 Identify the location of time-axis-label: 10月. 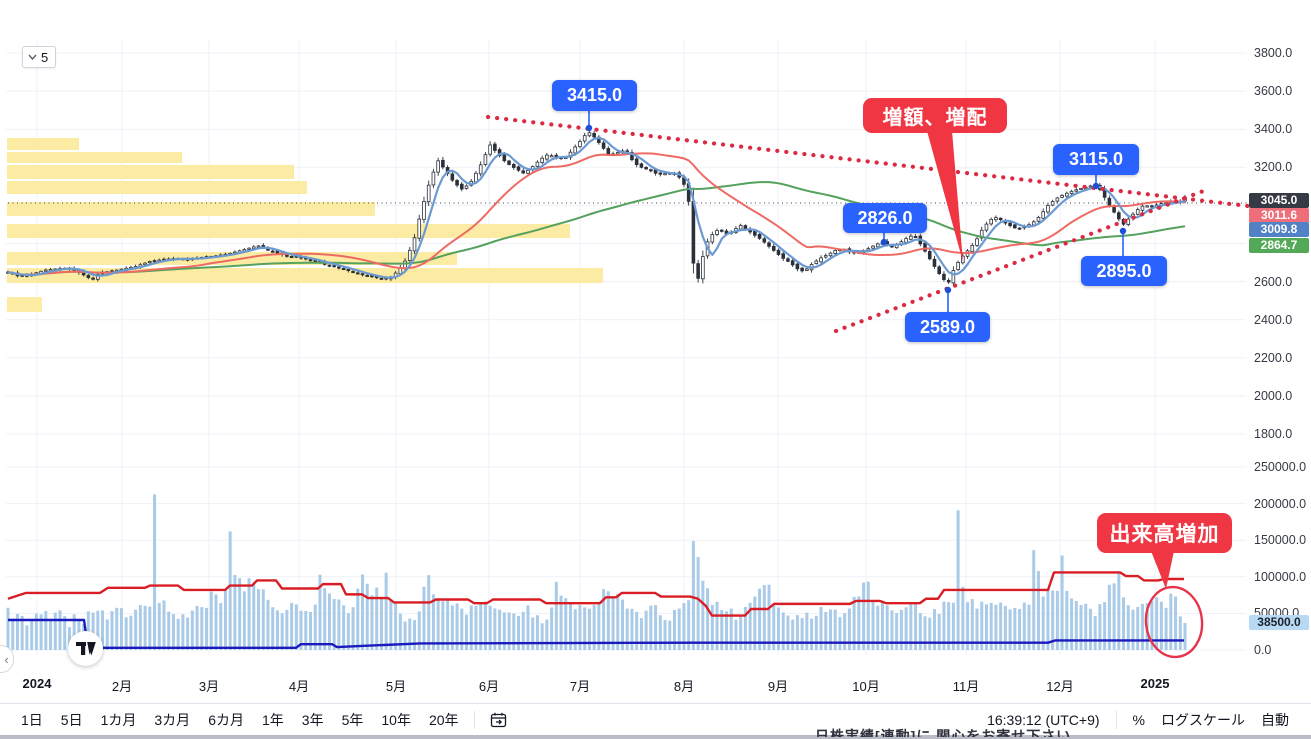
(866, 686).